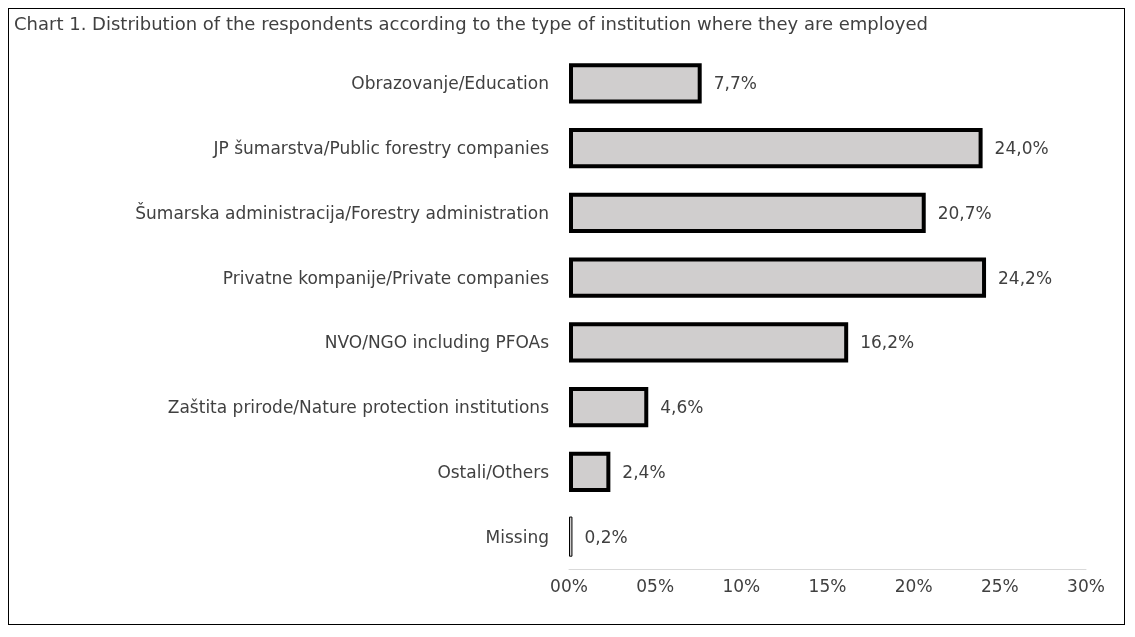 Image resolution: width=1135 pixels, height=637 pixels. What do you see at coordinates (655, 585) in the screenshot?
I see `x-tick-label: 05%` at bounding box center [655, 585].